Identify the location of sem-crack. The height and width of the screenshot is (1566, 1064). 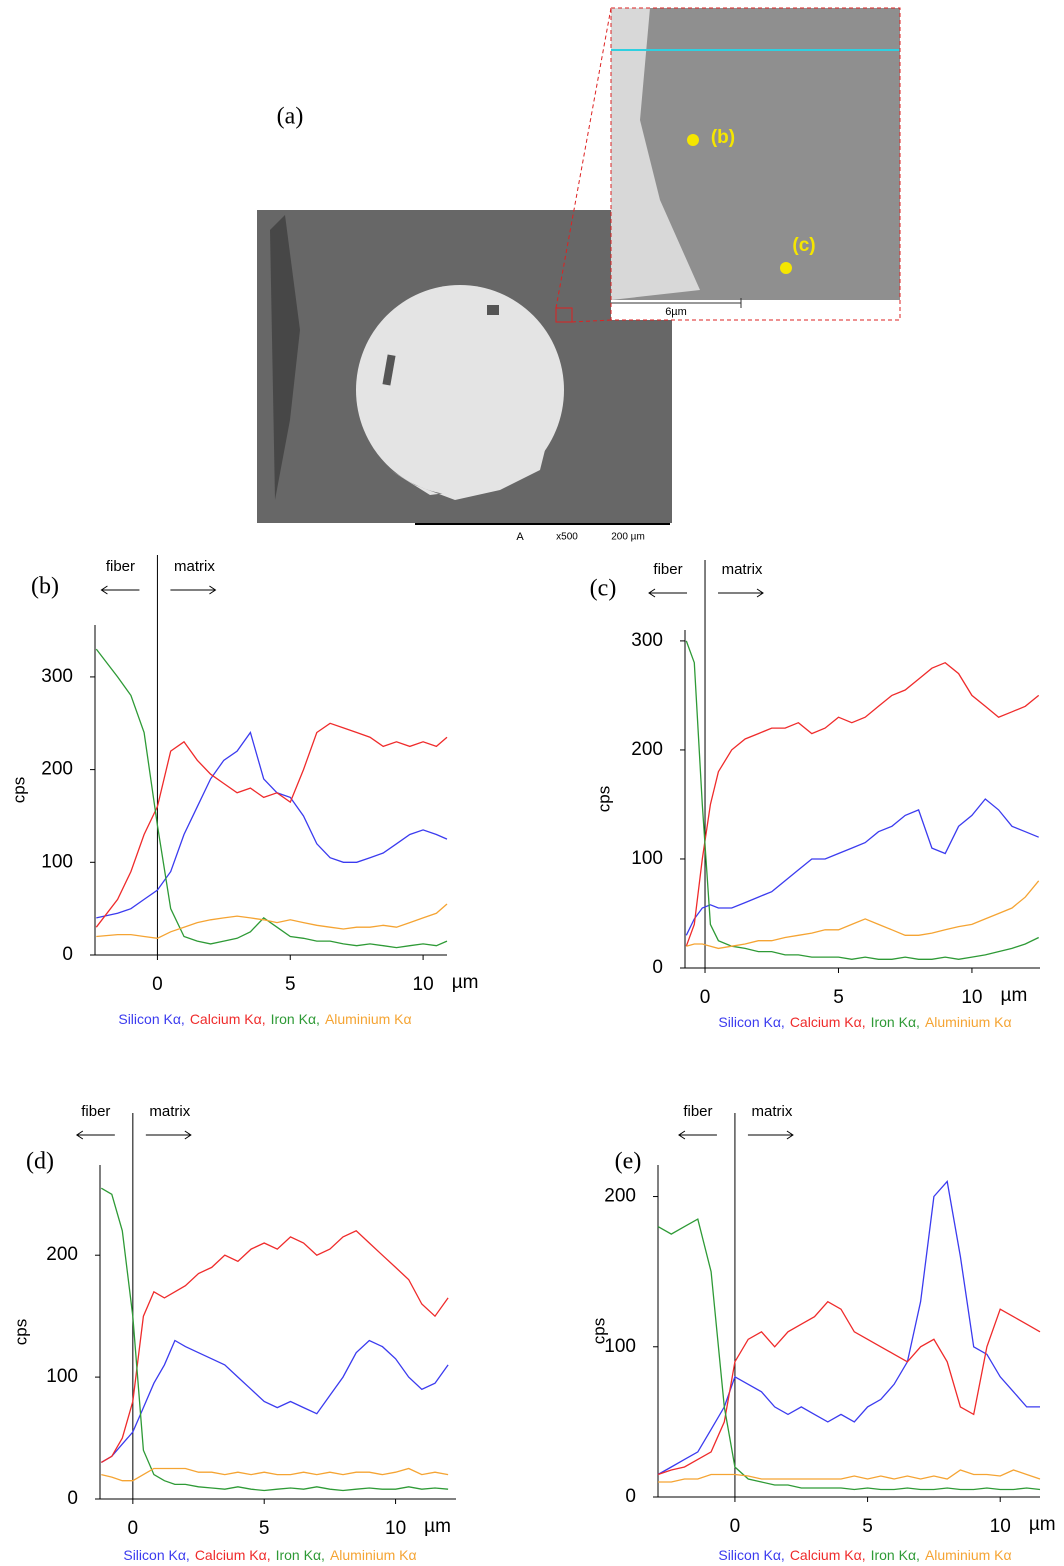
(285, 357).